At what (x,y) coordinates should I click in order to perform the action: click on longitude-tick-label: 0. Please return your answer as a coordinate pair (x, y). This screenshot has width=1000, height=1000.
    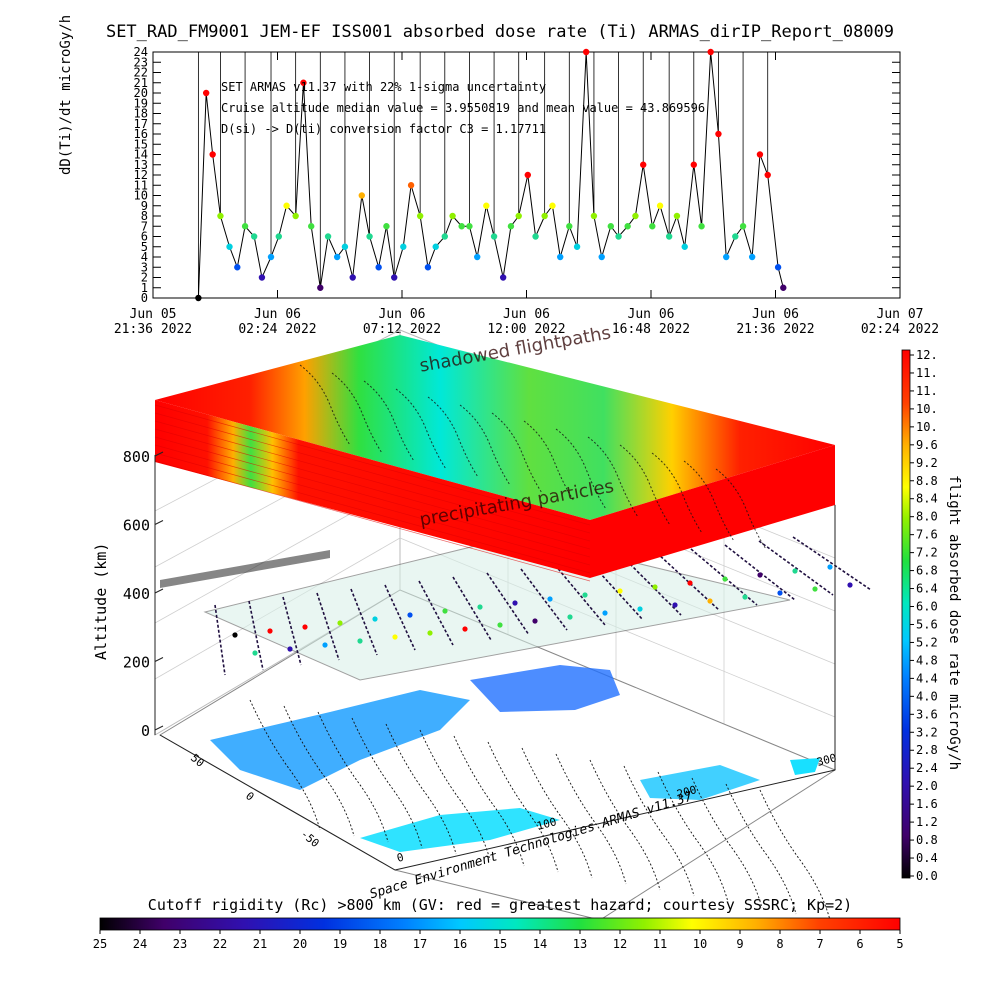
    Looking at the image, I should click on (400, 858).